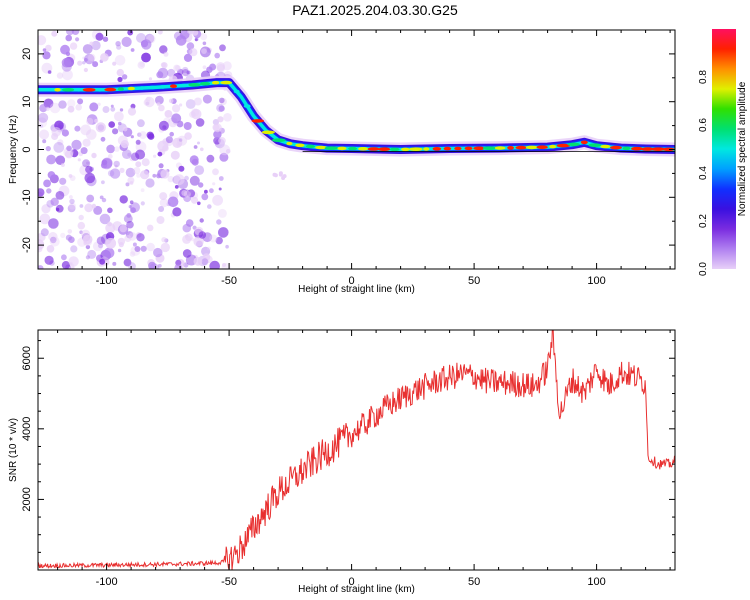 The width and height of the screenshot is (750, 600). I want to click on snr-x-tick-label: 0, so click(352, 582).